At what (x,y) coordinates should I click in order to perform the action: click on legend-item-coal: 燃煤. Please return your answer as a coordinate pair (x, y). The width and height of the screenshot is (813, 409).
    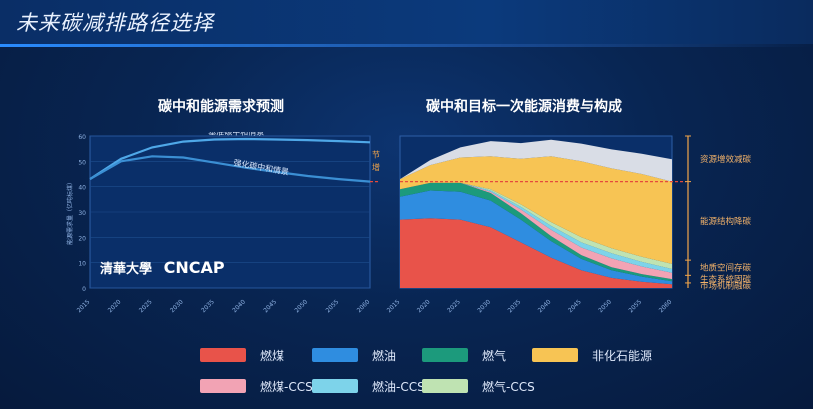
    Looking at the image, I should click on (242, 355).